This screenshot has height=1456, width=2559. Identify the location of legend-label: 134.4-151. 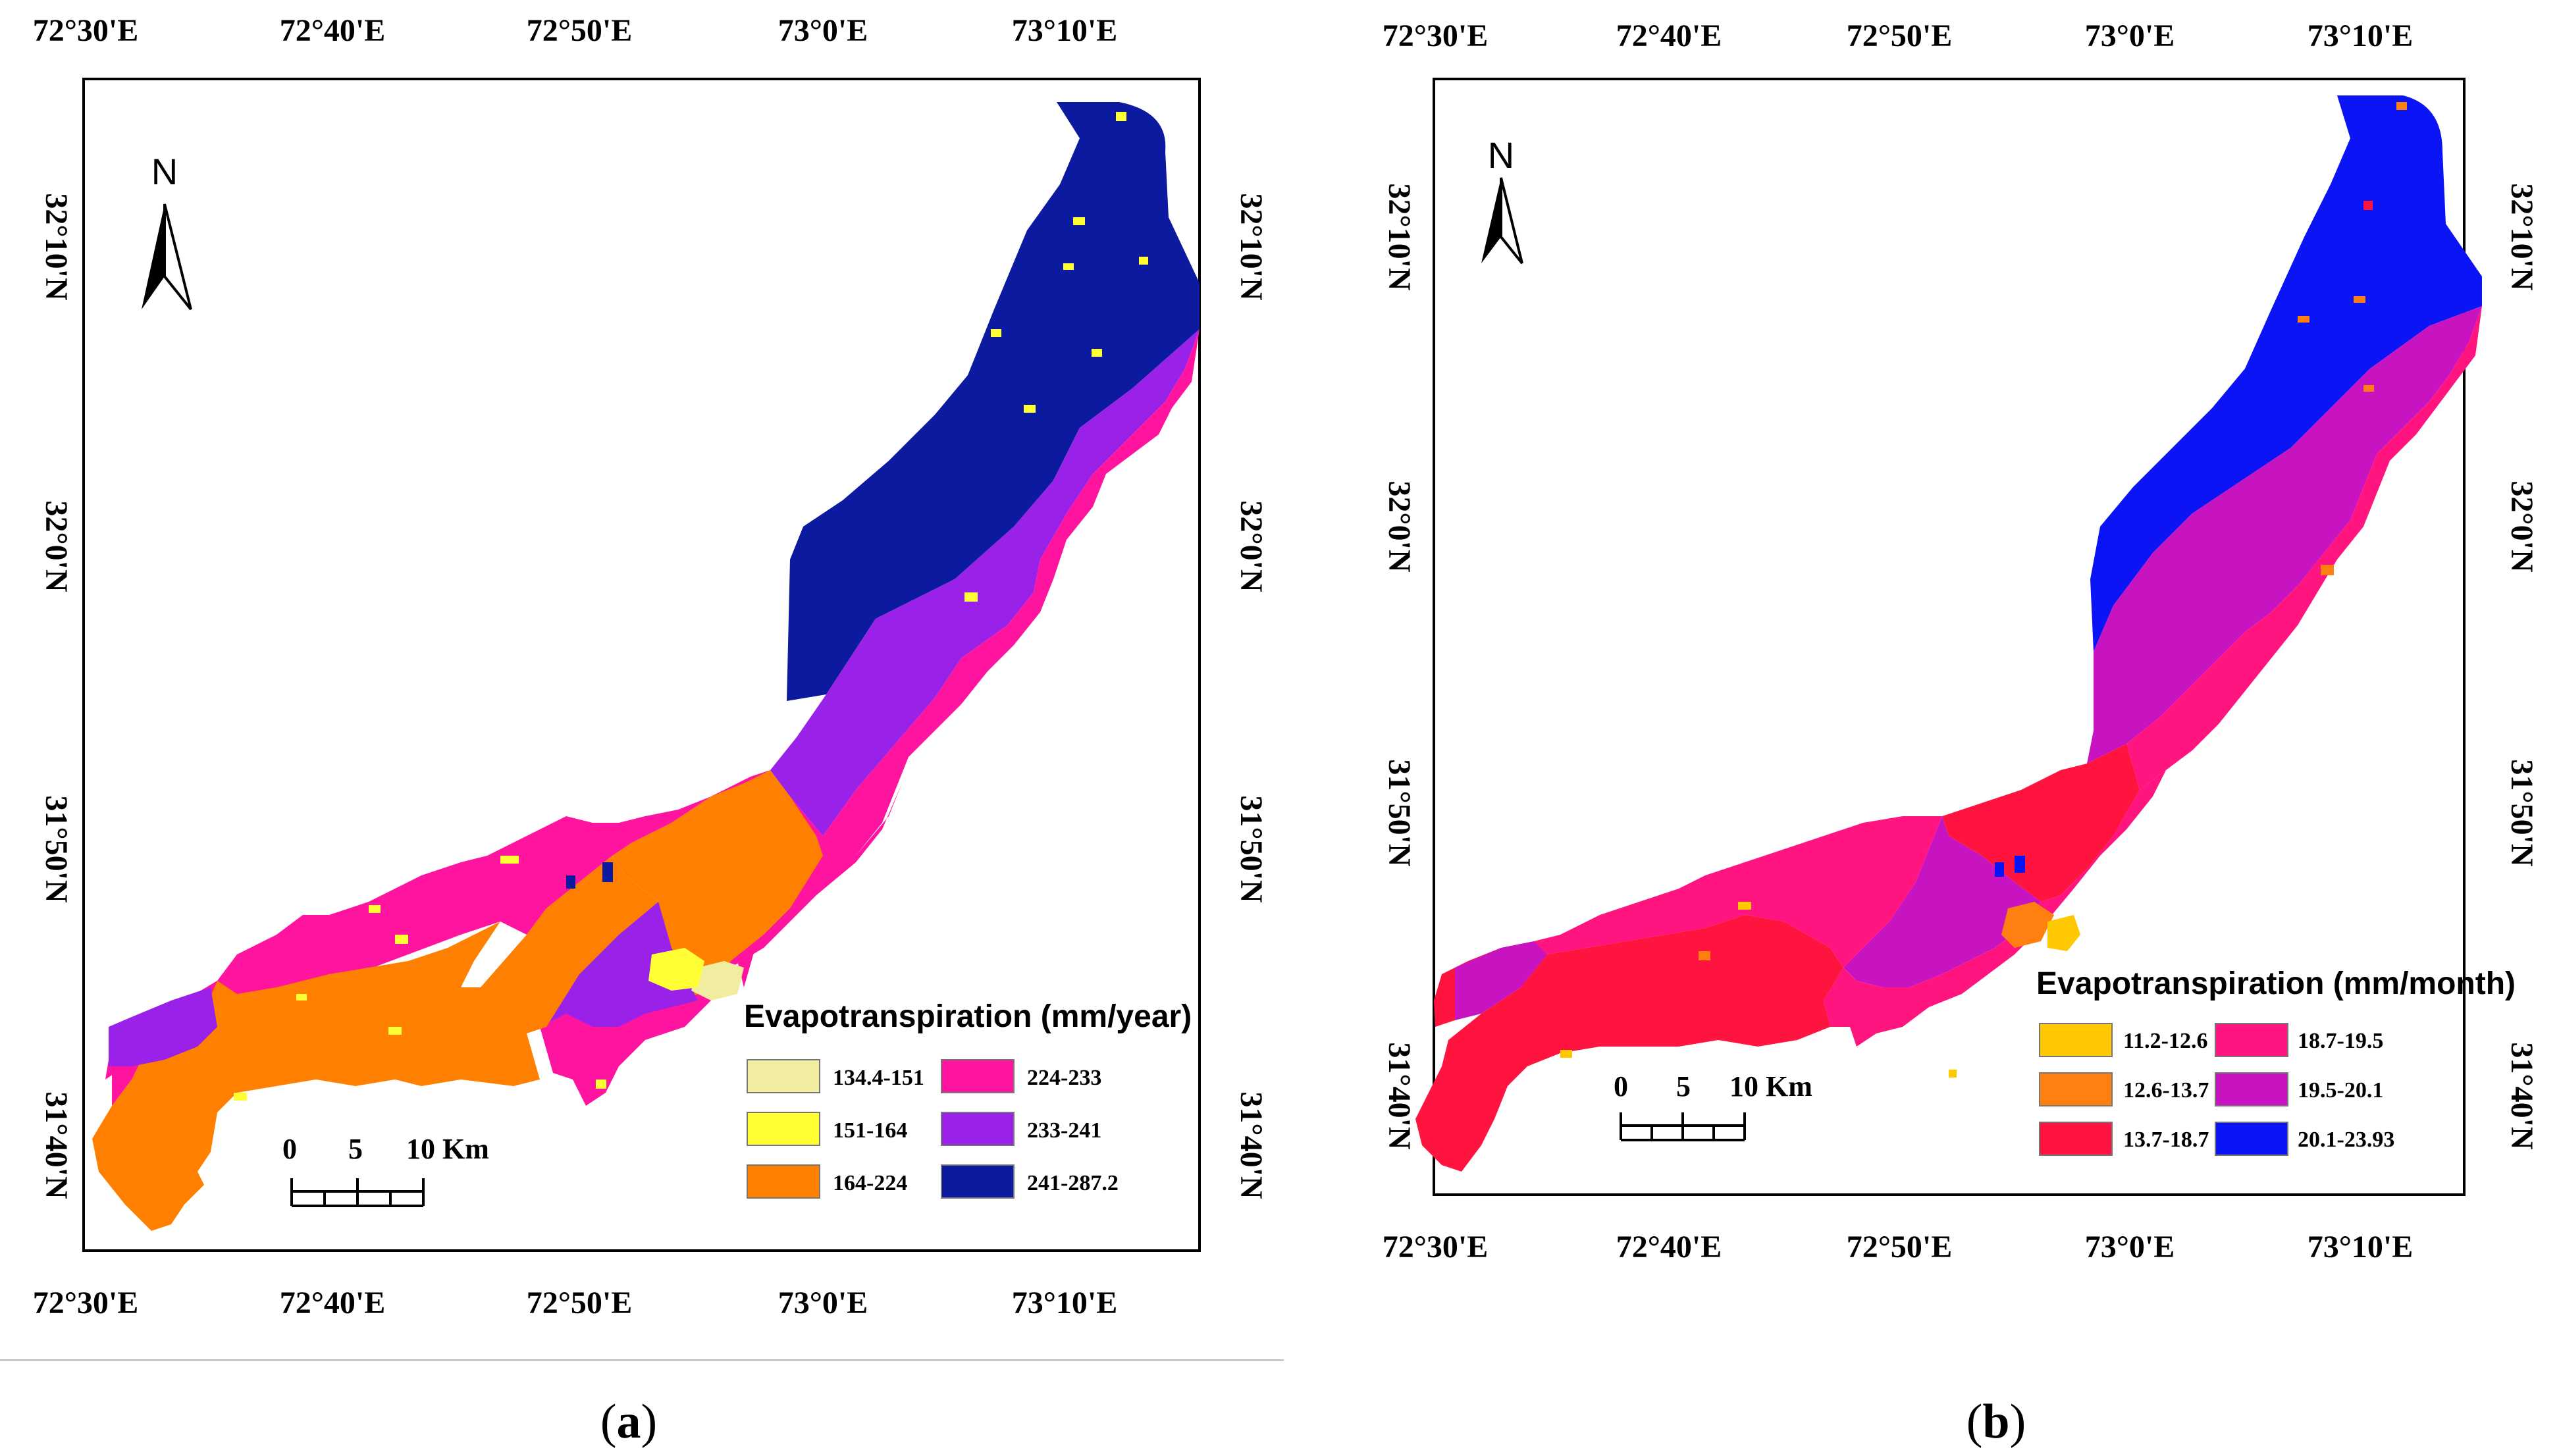
(878, 1078).